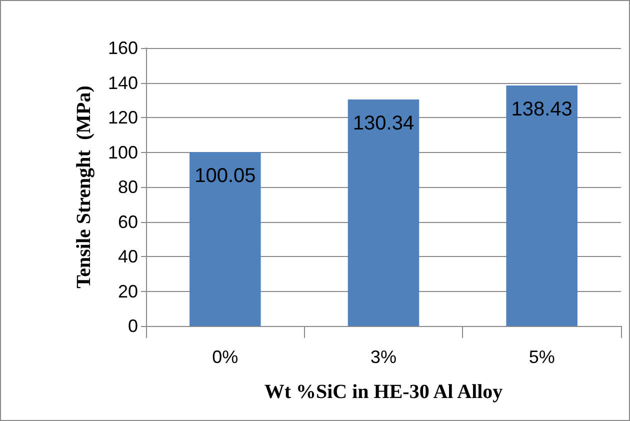 The image size is (630, 421). I want to click on y-tick-label: 0, so click(133, 326).